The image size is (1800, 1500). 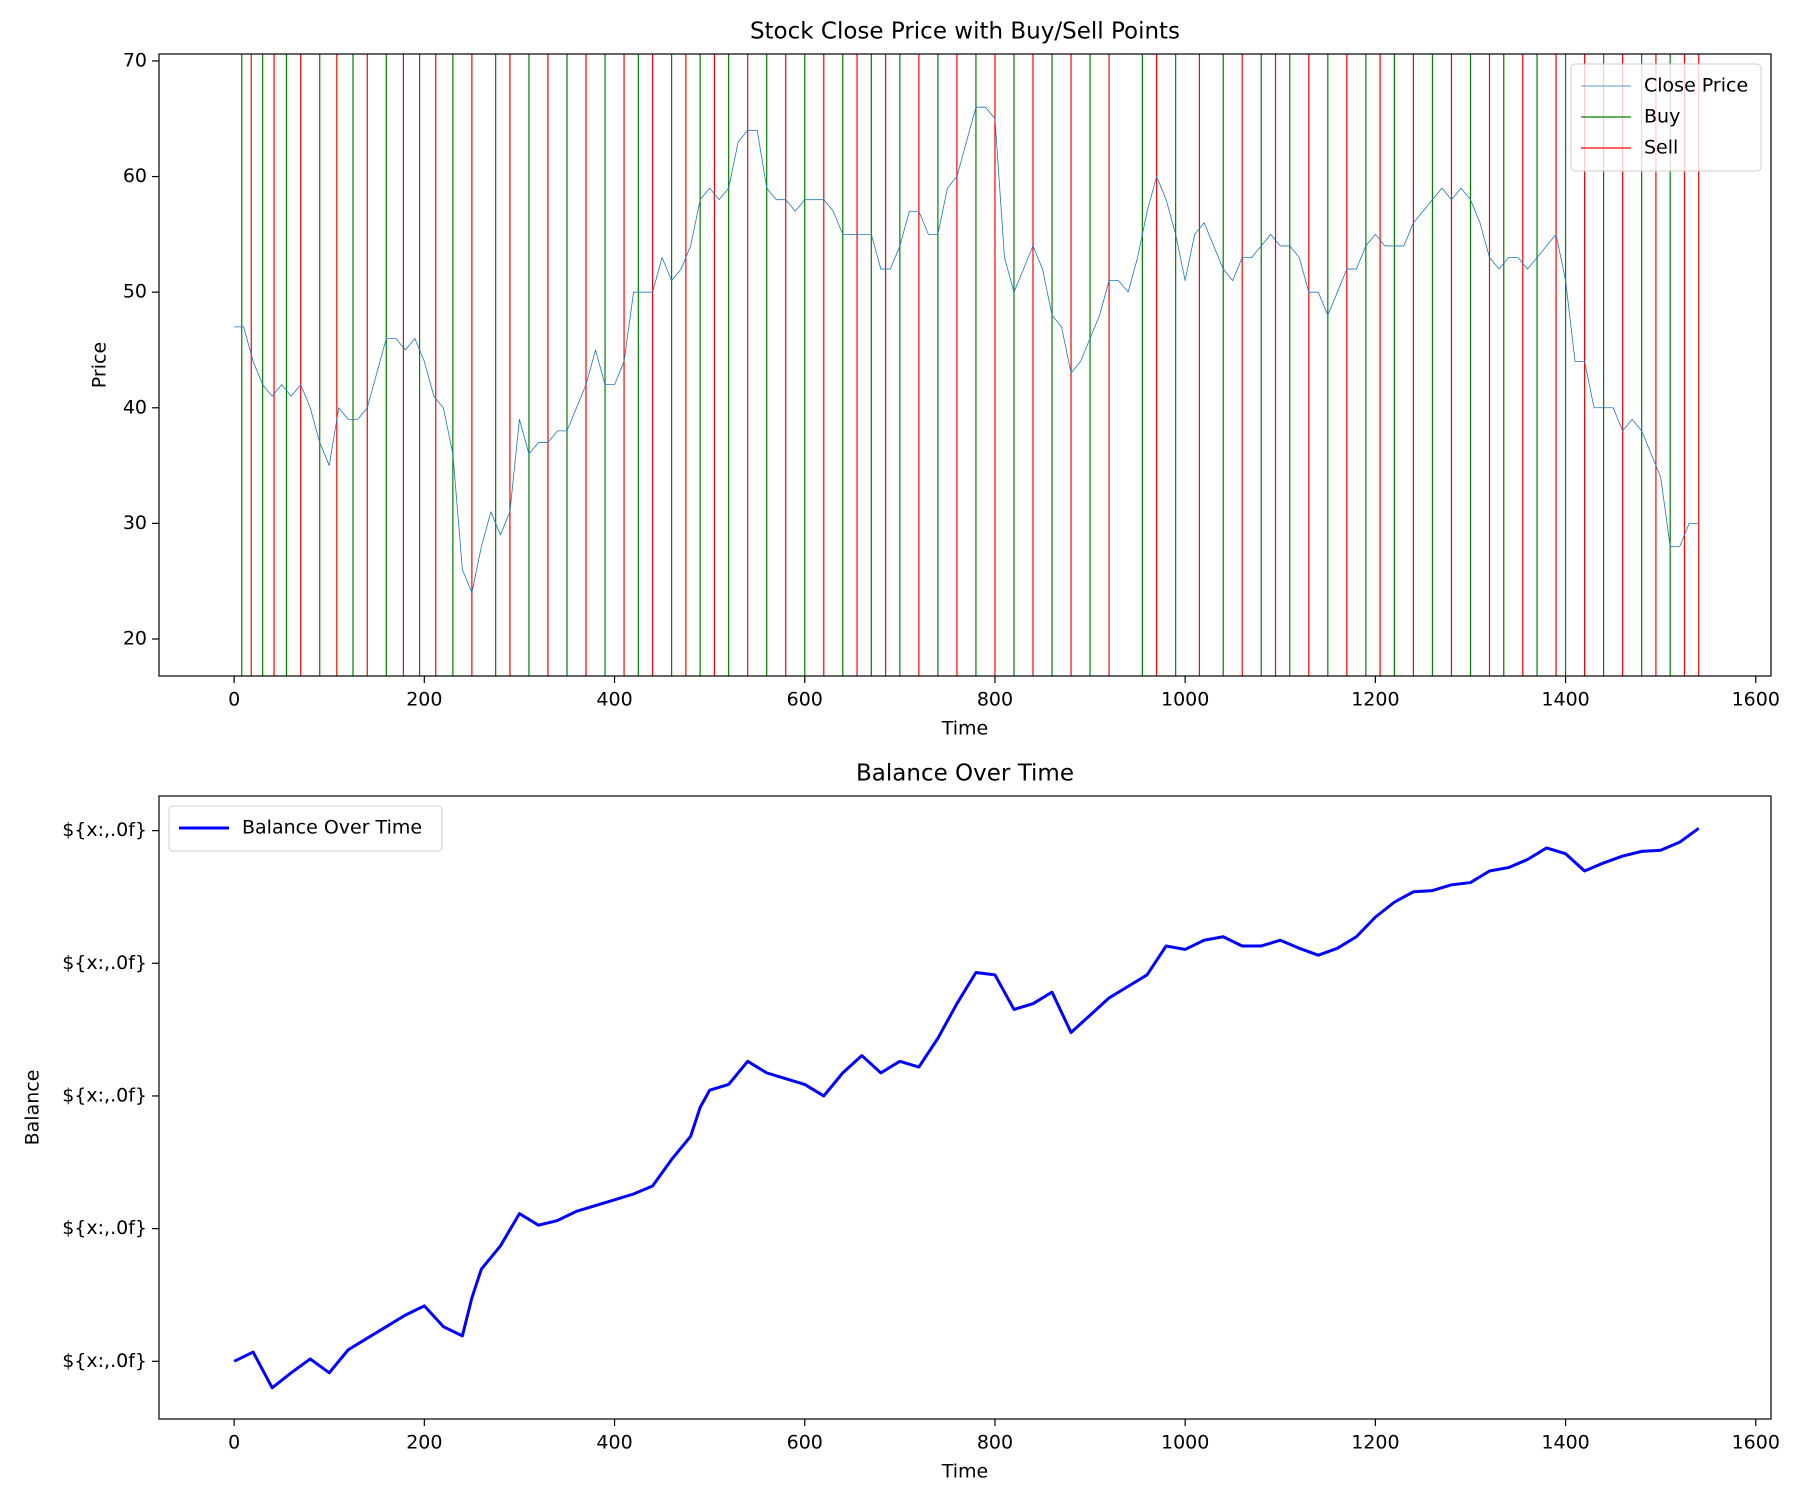 I want to click on y-axis-label: Balance, so click(x=33, y=1108).